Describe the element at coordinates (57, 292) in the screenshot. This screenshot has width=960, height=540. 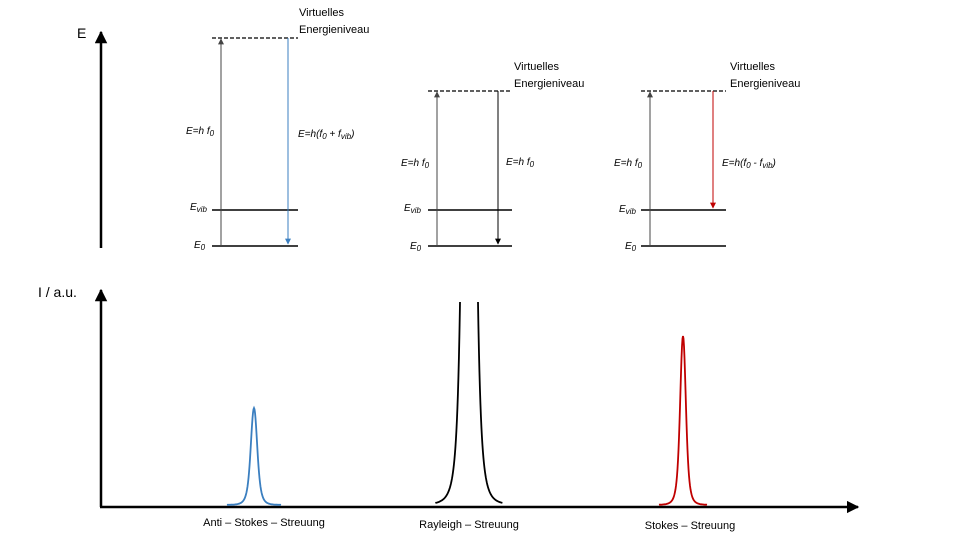
I see `intensity-axis-label: I / a.u.` at that location.